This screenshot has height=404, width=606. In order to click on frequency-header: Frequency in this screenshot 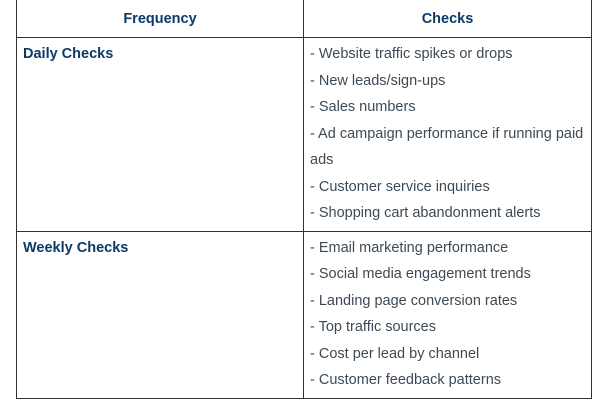, I will do `click(160, 19)`.